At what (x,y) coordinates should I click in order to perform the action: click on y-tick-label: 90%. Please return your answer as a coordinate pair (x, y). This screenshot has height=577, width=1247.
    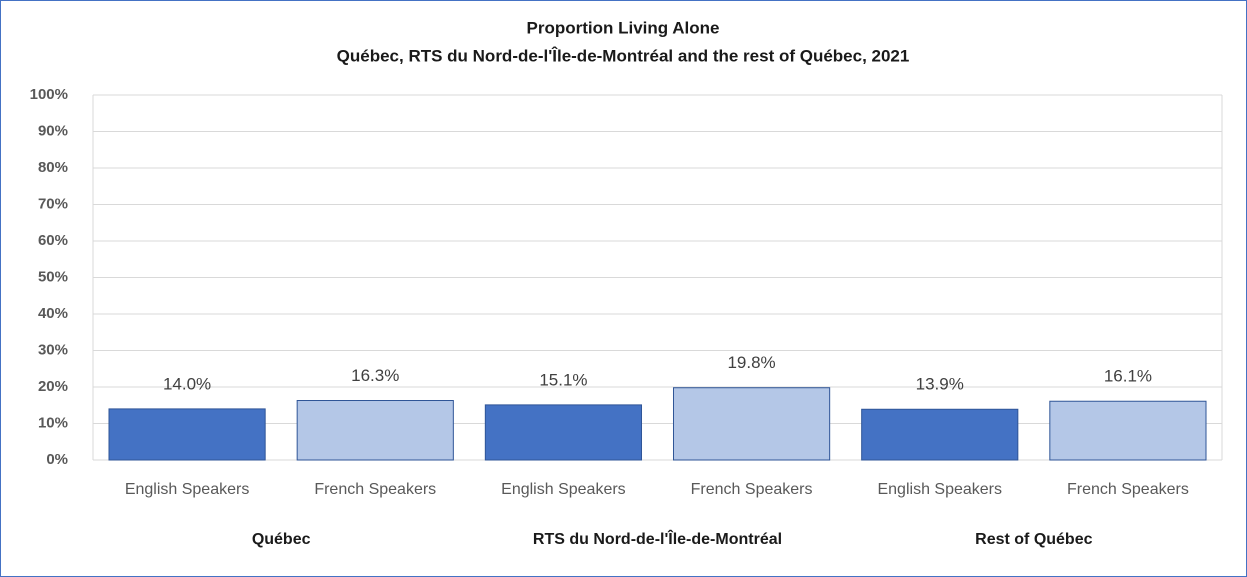
    Looking at the image, I should click on (53, 130).